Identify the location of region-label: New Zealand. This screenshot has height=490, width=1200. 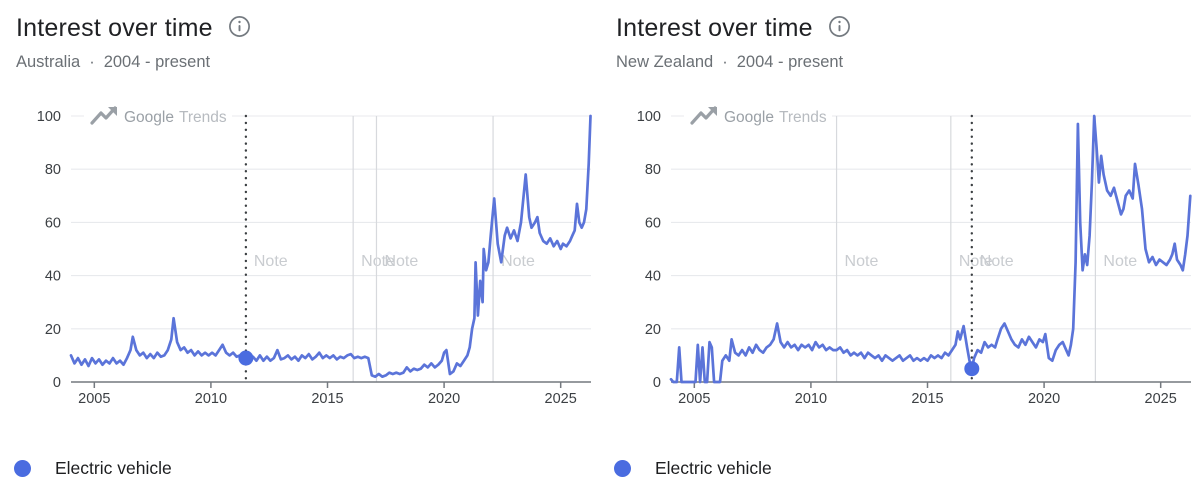
(665, 62).